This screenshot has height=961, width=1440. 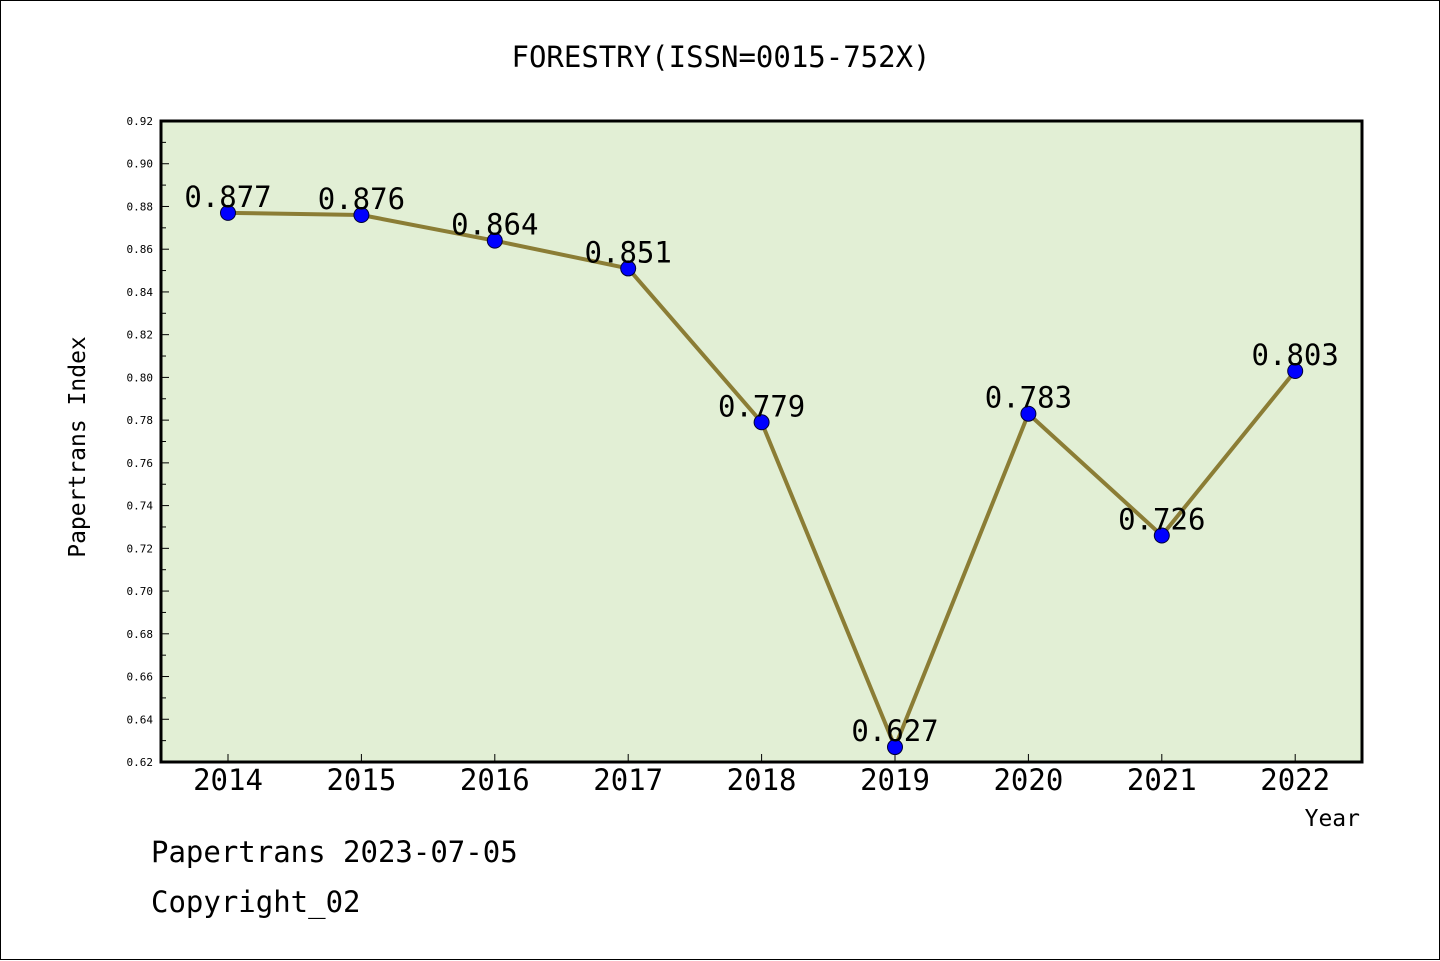 What do you see at coordinates (495, 780) in the screenshot?
I see `x-tick-label: 2016` at bounding box center [495, 780].